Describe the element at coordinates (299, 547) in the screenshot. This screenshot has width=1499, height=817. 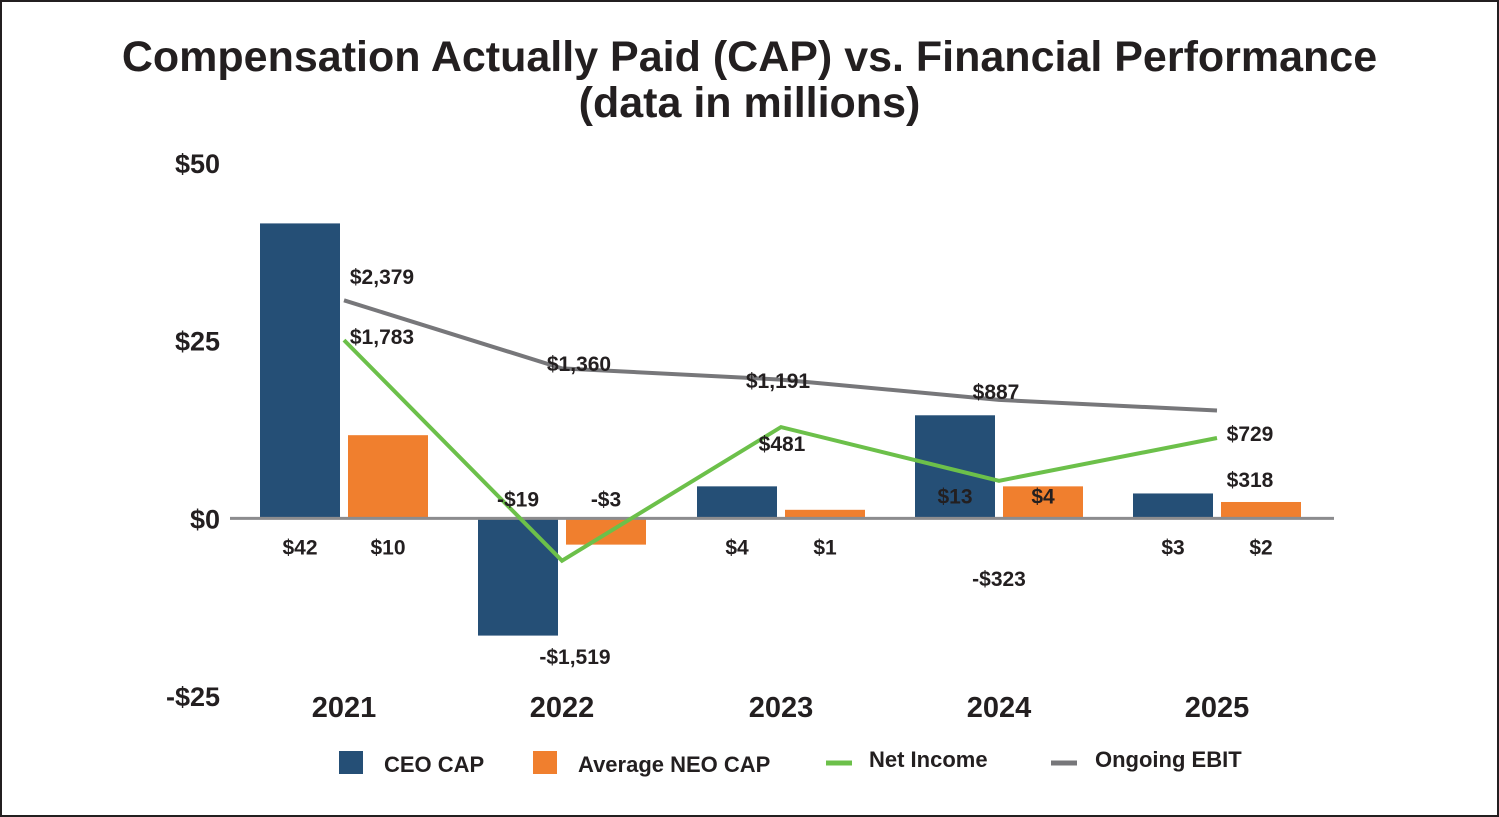
I see `ceo-cap-value-label: $42` at that location.